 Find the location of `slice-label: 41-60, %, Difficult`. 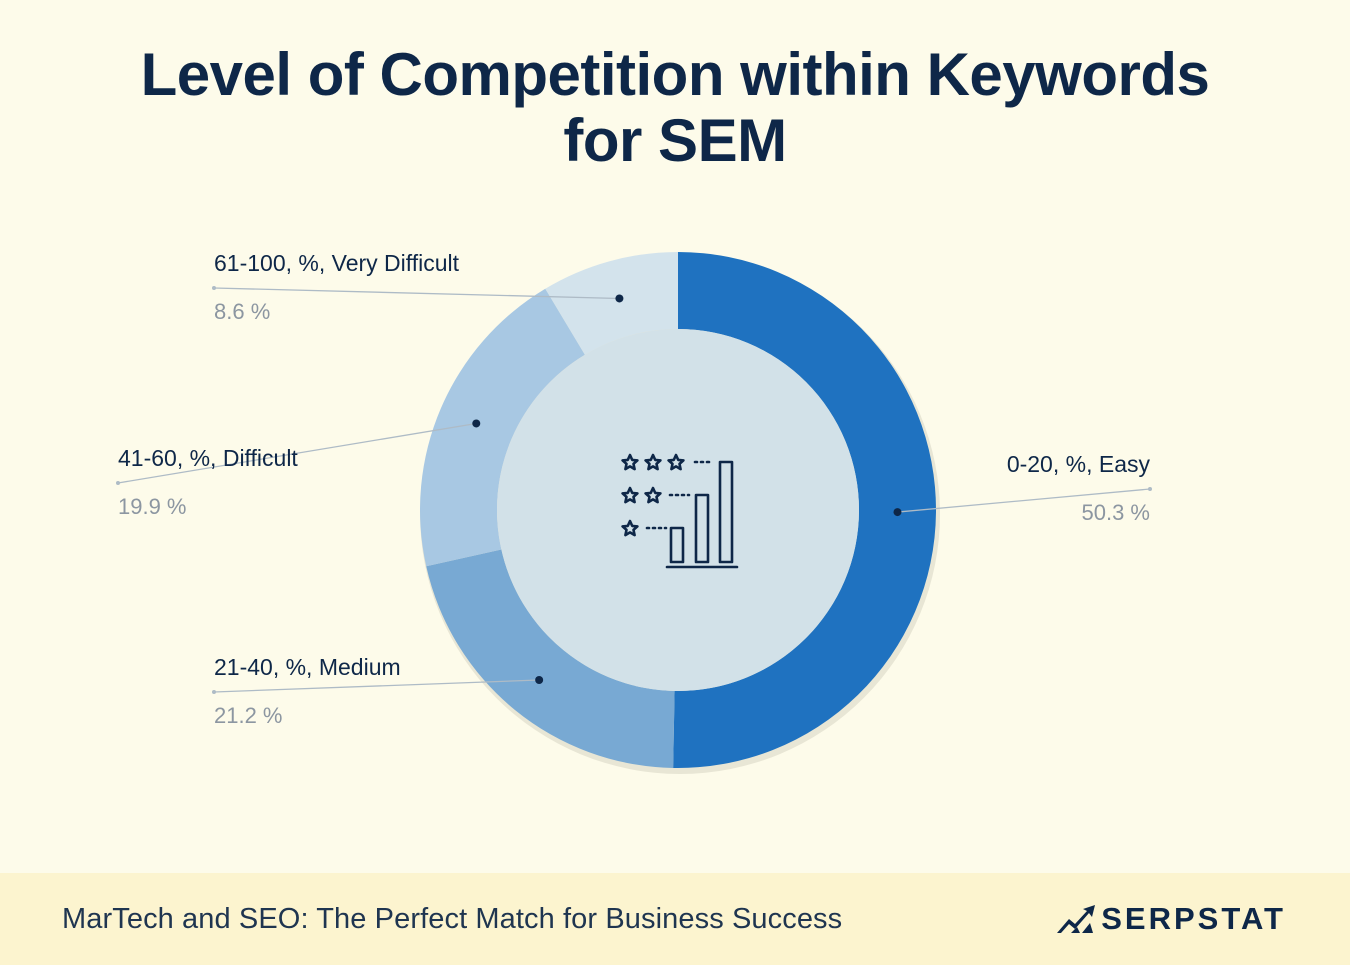

slice-label: 41-60, %, Difficult is located at coordinates (208, 458).